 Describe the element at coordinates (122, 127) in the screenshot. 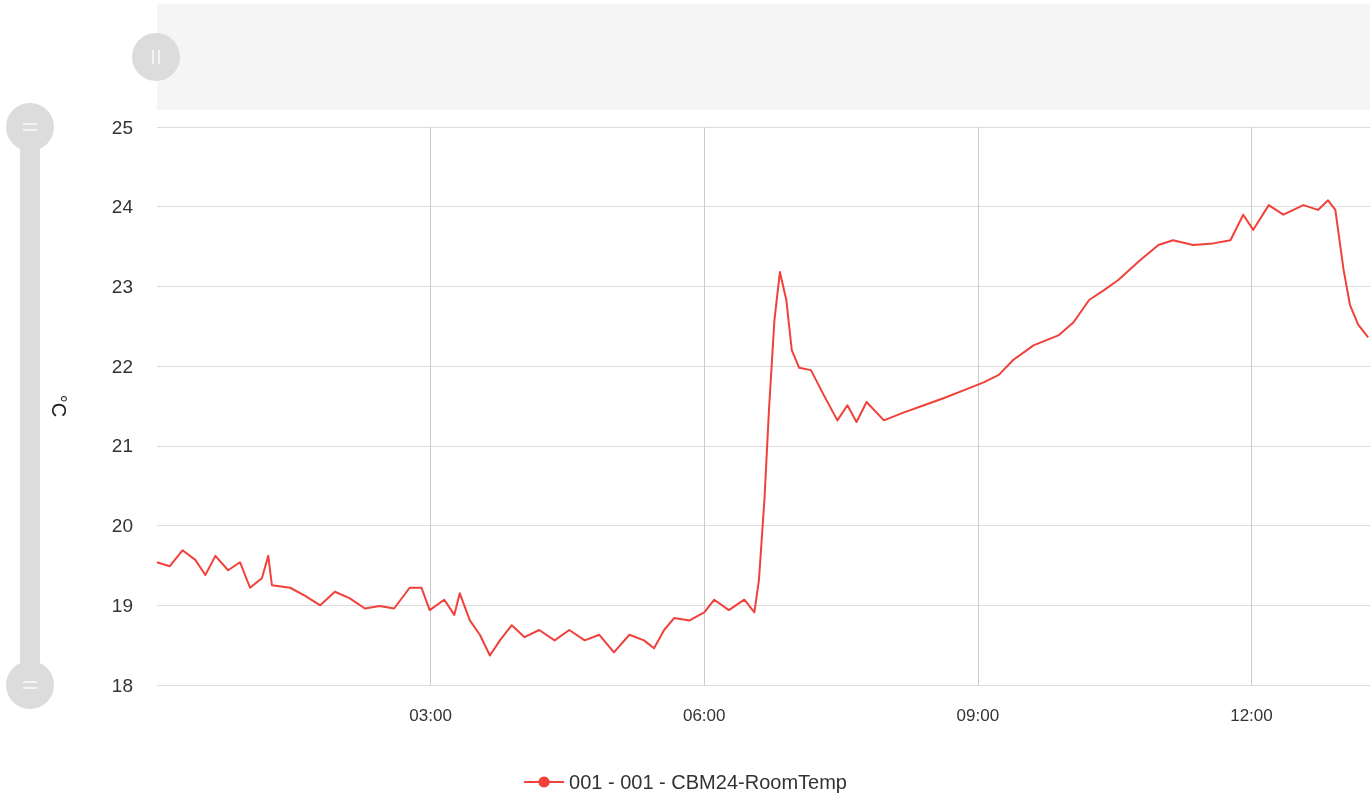

I see `y-tick-label: 25` at that location.